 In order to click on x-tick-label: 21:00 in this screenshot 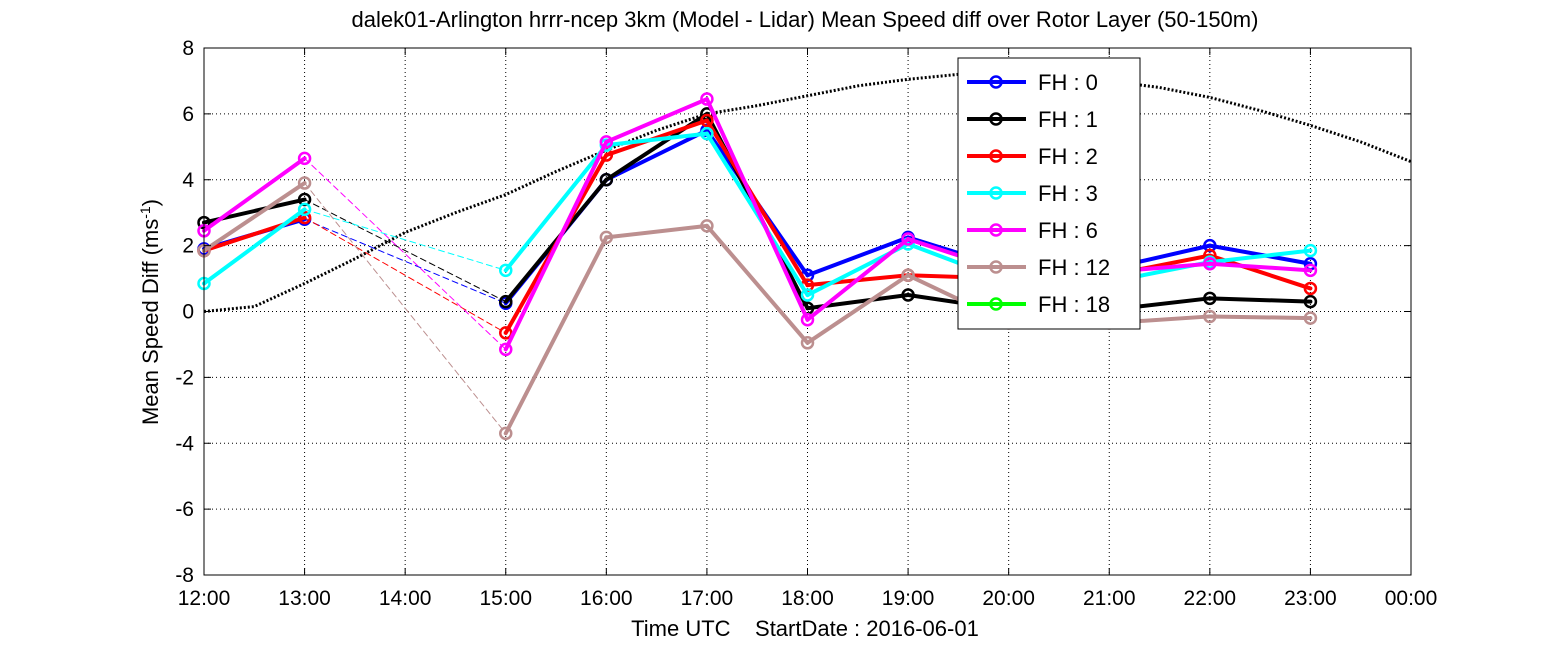, I will do `click(1109, 598)`.